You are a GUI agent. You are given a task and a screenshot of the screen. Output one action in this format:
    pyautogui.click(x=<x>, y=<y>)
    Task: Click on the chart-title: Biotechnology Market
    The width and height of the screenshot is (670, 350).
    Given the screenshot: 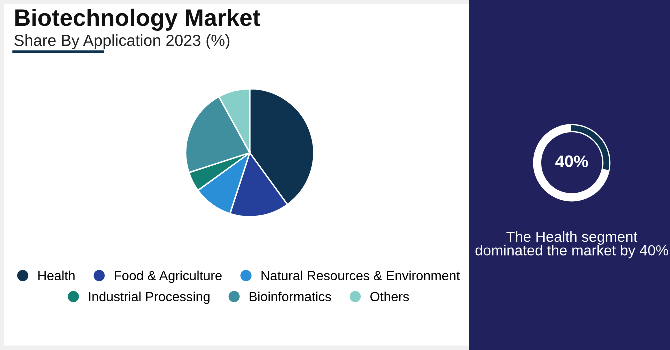 What is the action you would take?
    pyautogui.click(x=138, y=20)
    